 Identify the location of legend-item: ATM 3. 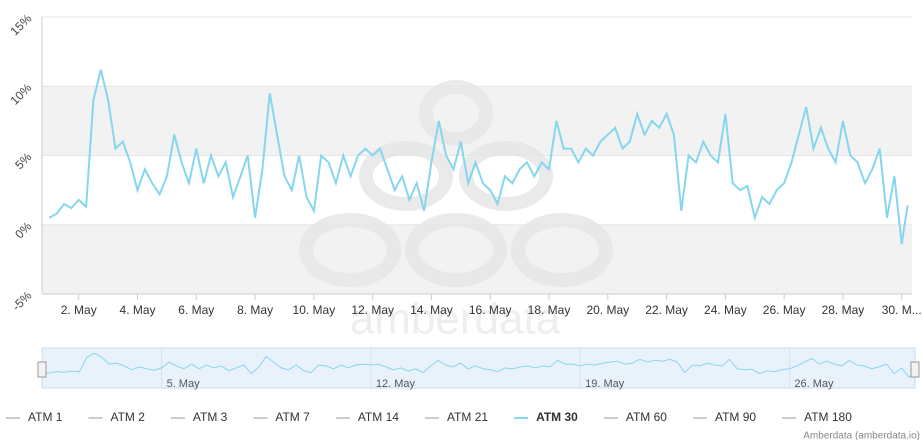
(210, 417).